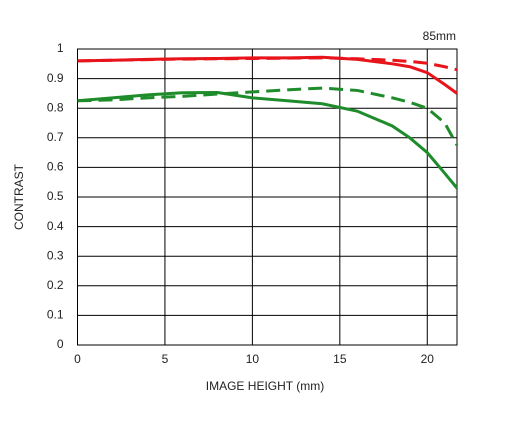 The image size is (517, 423). Describe the element at coordinates (19, 196) in the screenshot. I see `y-axis-label: CONTRAST` at that location.